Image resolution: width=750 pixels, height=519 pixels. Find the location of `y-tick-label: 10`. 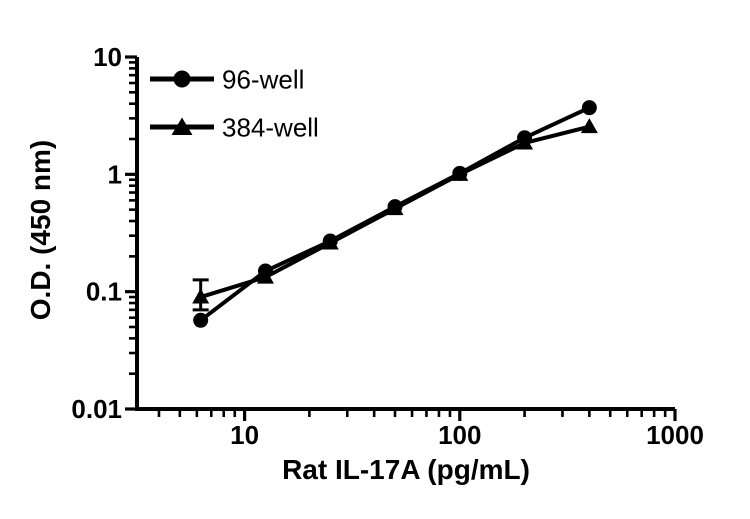

y-tick-label: 10 is located at coordinates (107, 57).